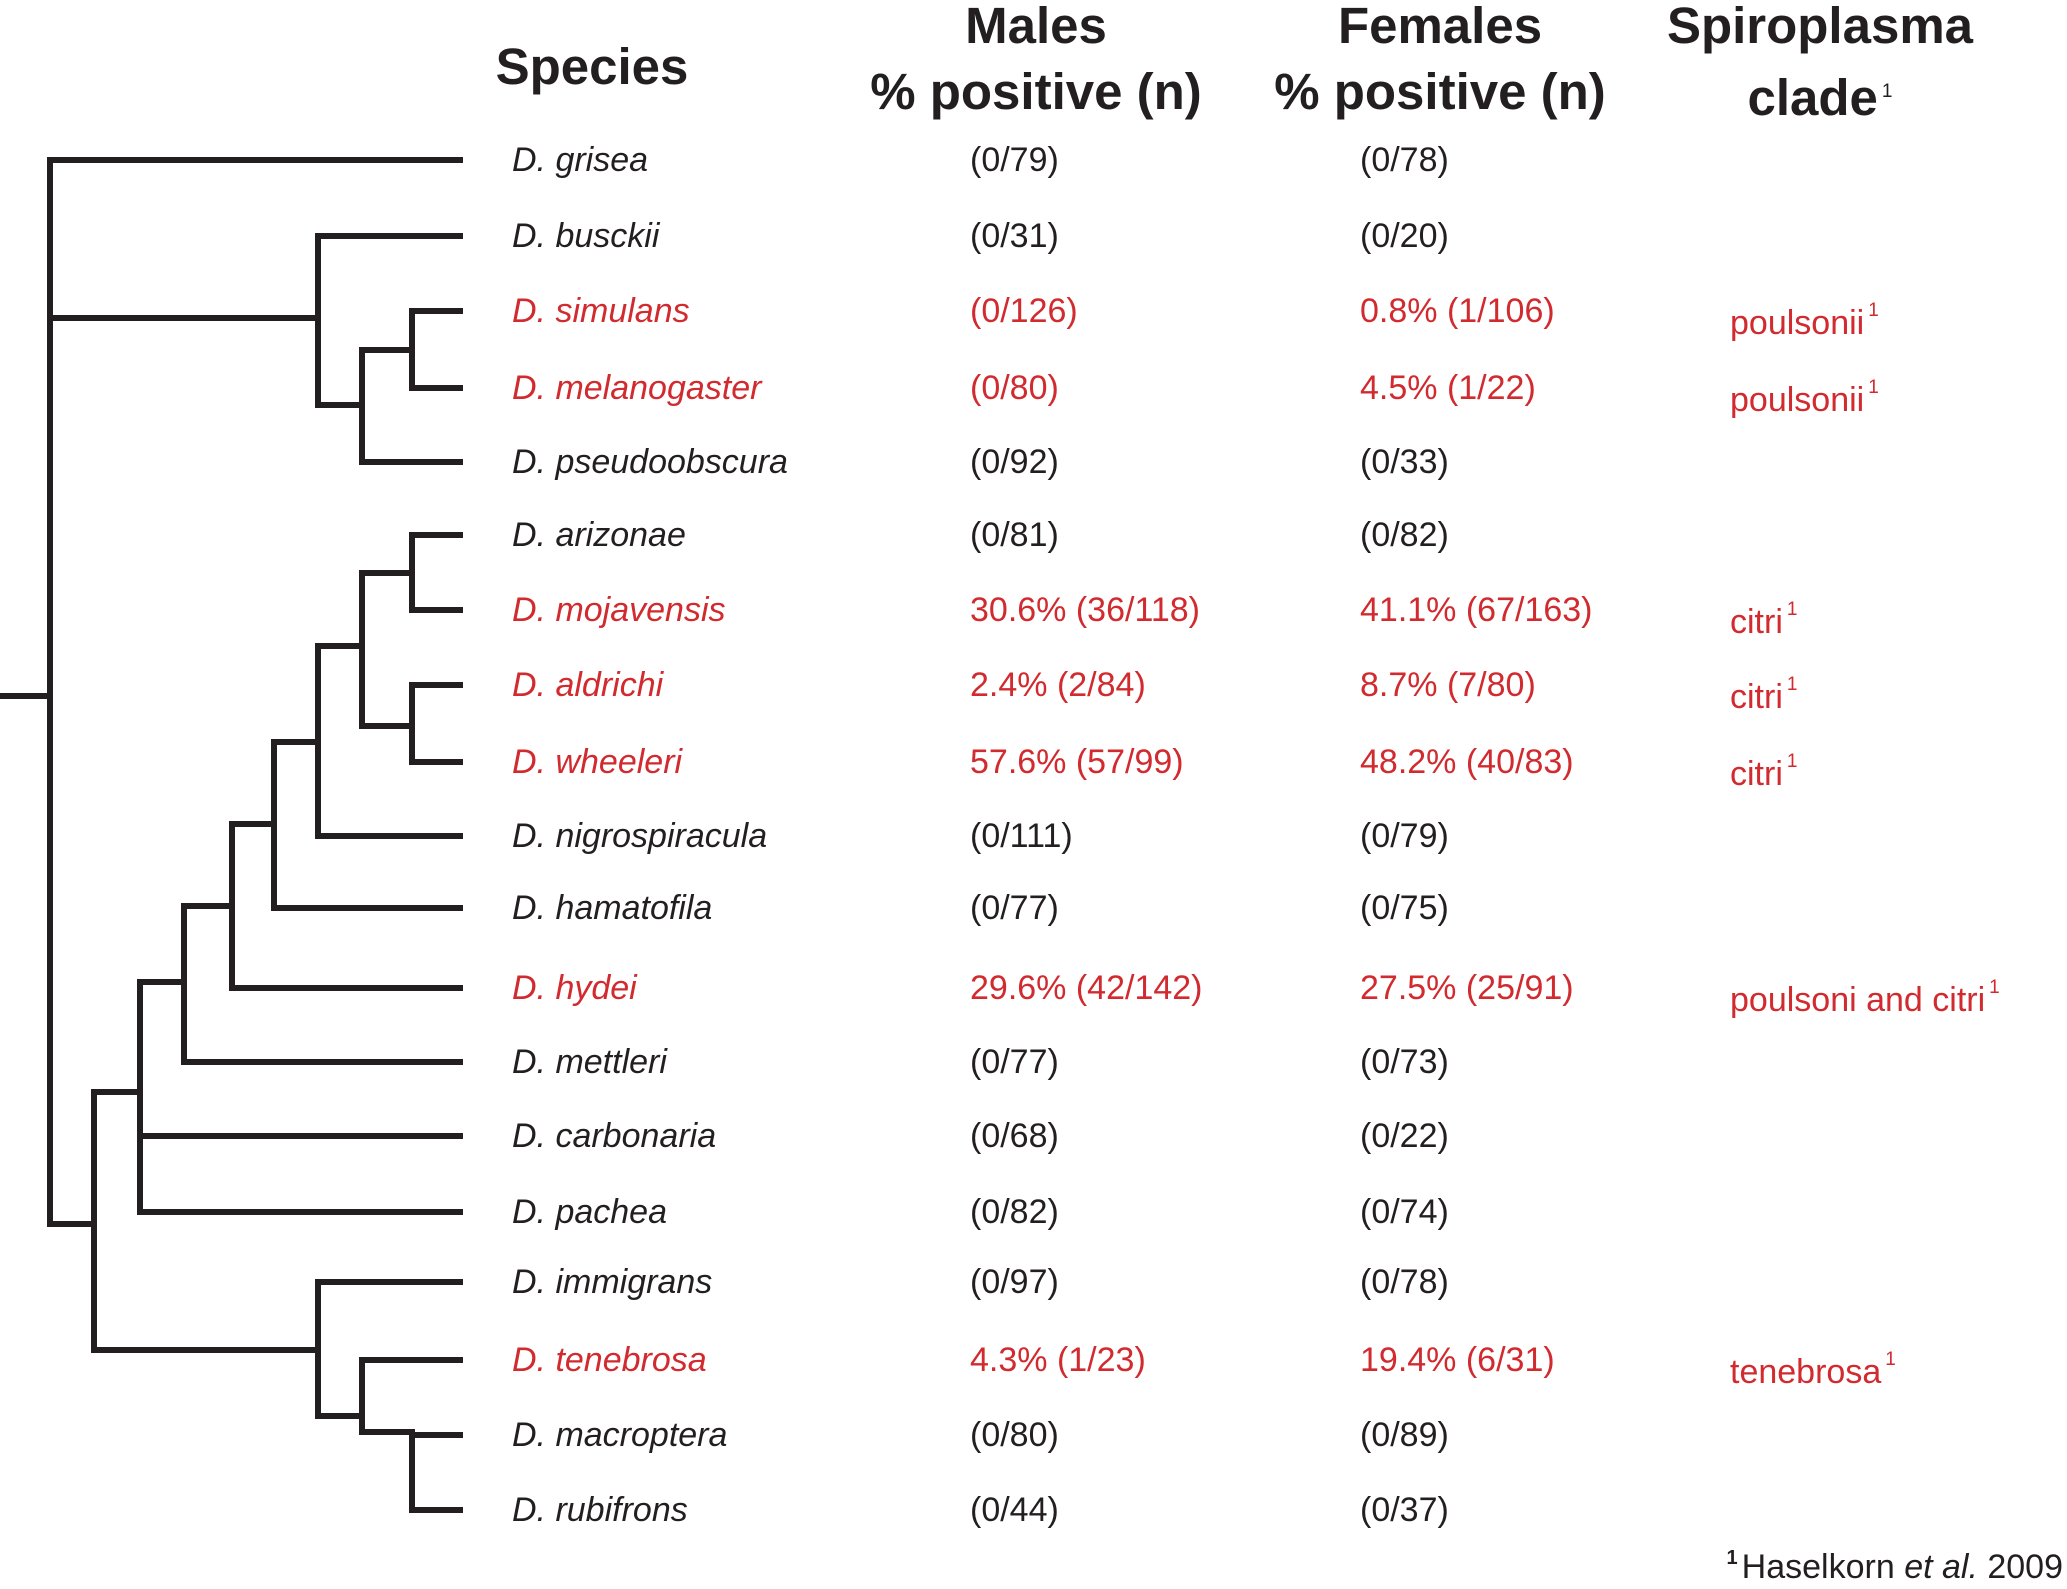 The height and width of the screenshot is (1589, 2067). What do you see at coordinates (1858, 1000) in the screenshot?
I see `clade-label: poulsoni and citri` at bounding box center [1858, 1000].